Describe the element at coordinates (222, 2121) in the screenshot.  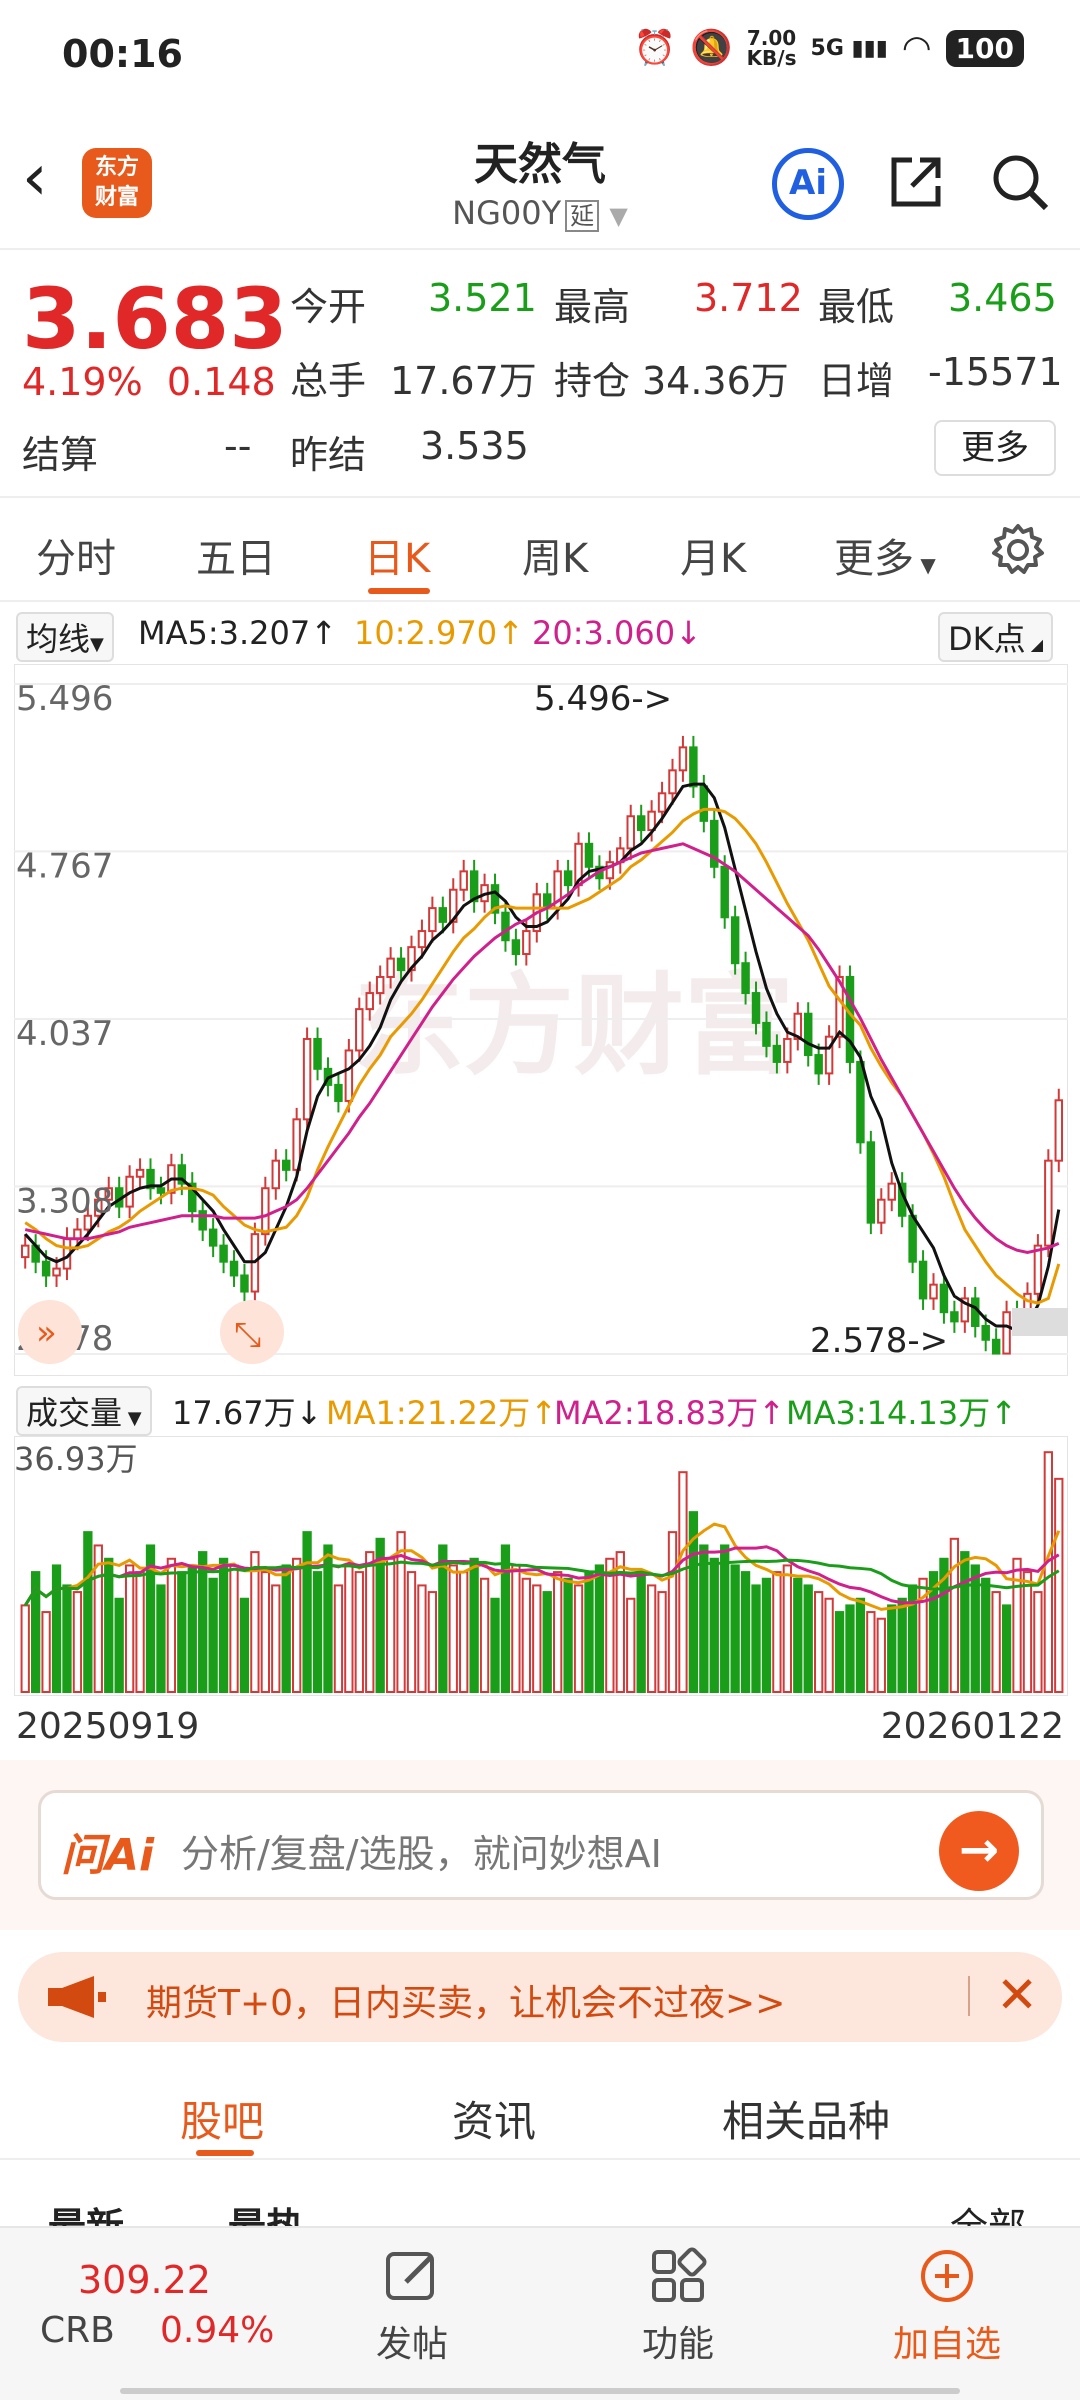
I see `tab-forum: 股吧` at that location.